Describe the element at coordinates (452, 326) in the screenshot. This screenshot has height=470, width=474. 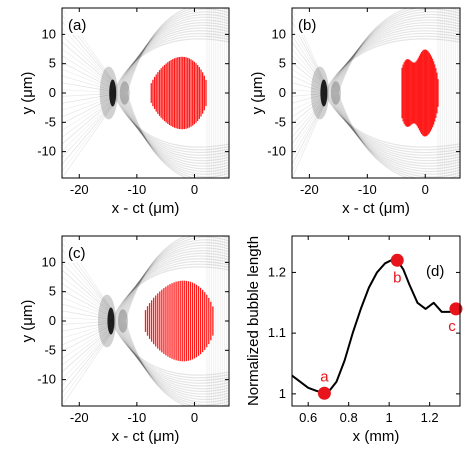
I see `marker-label-c: c` at that location.